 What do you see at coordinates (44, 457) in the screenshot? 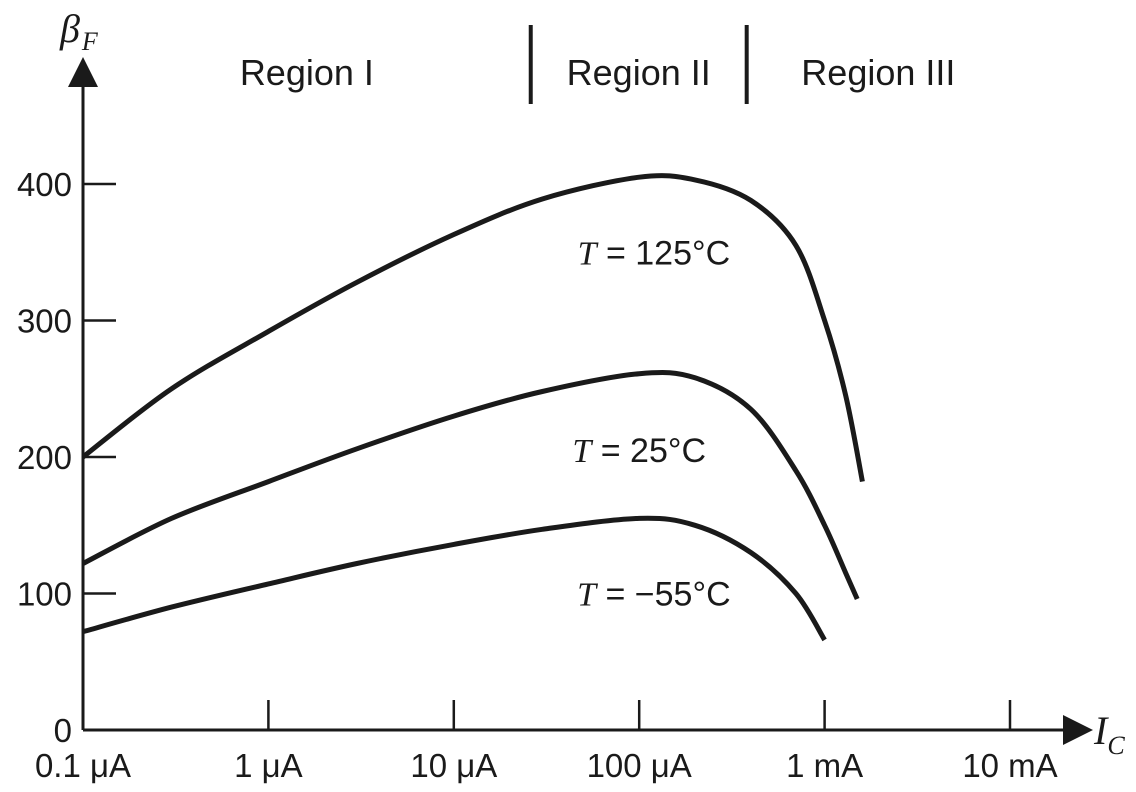
I see `y-tick-label: 200` at bounding box center [44, 457].